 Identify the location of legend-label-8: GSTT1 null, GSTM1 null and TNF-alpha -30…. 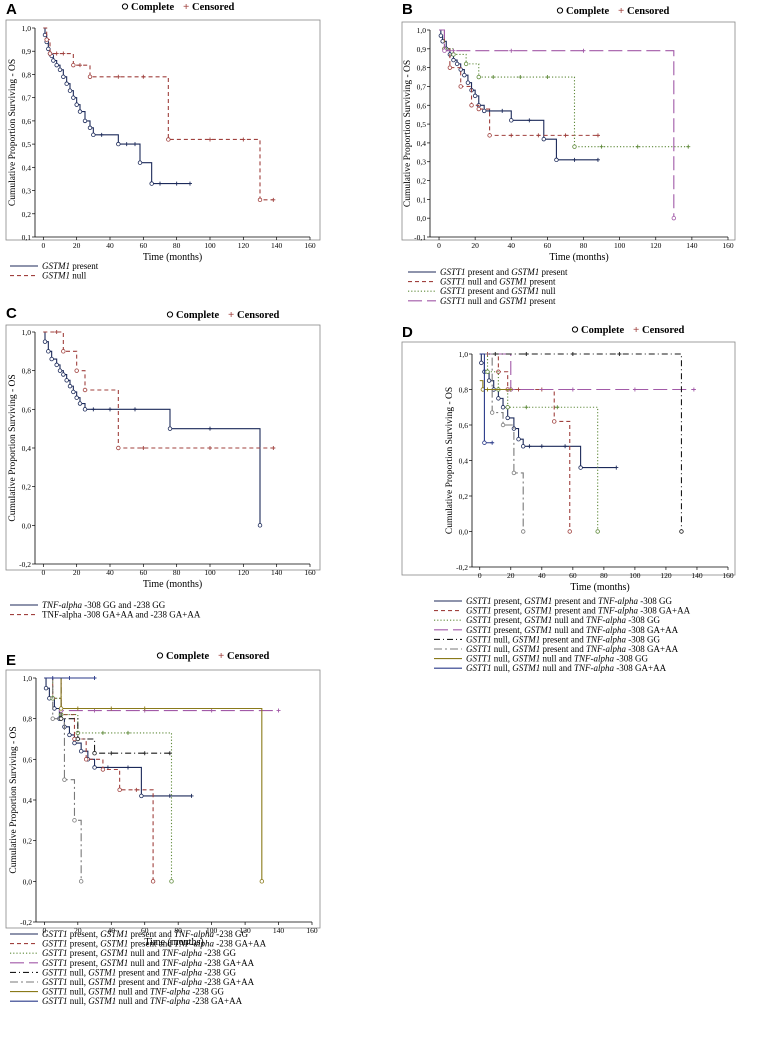
(566, 668).